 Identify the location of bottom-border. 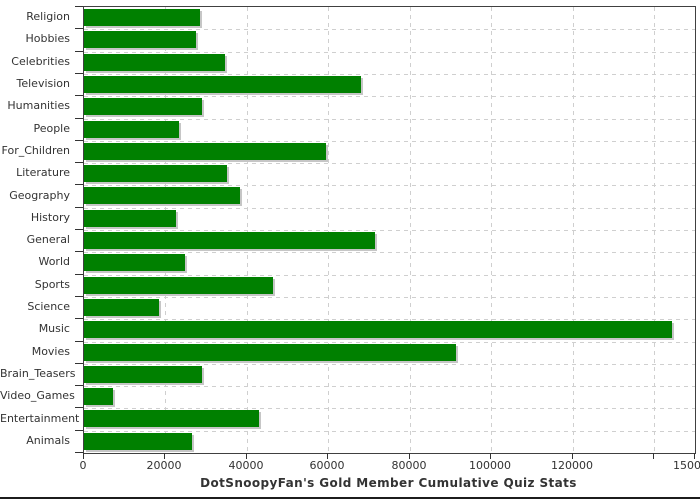
(350, 498).